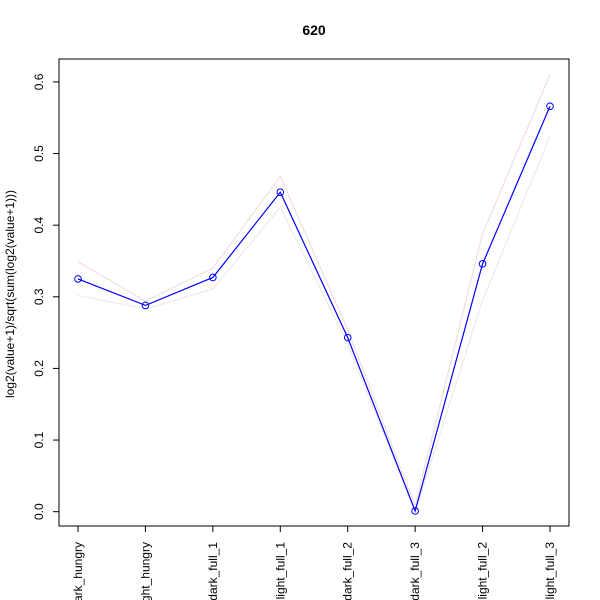 This screenshot has width=600, height=600. What do you see at coordinates (39, 511) in the screenshot?
I see `y-tick-label: 0.0` at bounding box center [39, 511].